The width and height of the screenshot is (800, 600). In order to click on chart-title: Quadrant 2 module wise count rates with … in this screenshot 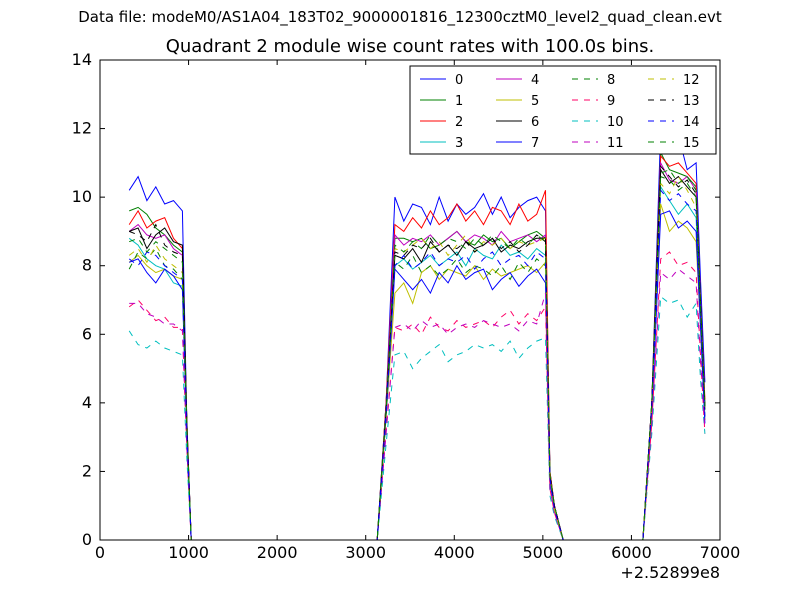, I will do `click(410, 46)`.